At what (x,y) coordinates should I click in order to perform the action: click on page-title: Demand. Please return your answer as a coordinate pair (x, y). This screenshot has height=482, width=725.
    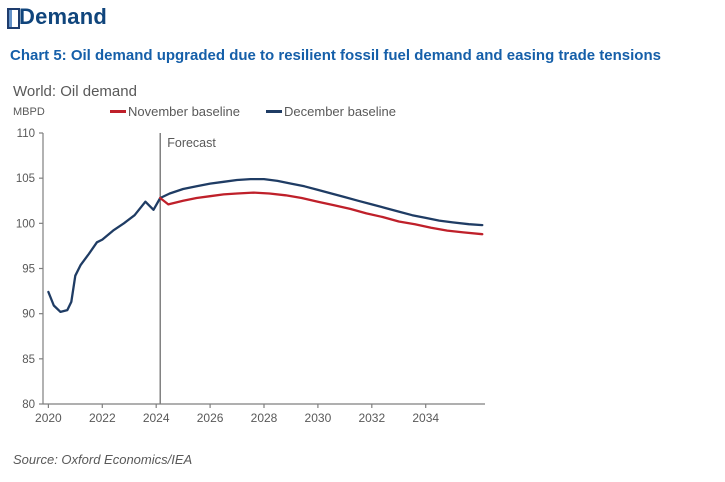
    Looking at the image, I should click on (63, 16).